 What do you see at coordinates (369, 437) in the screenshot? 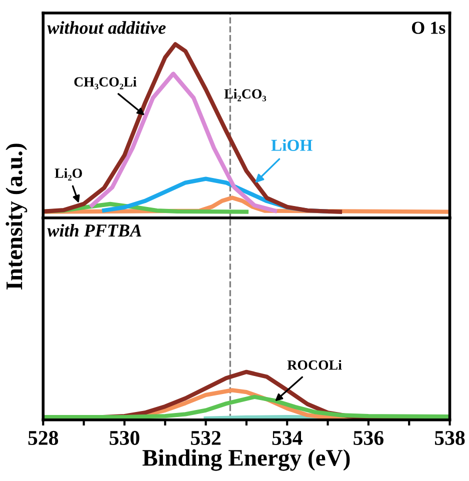
I see `x-tick-label: 536` at bounding box center [369, 437].